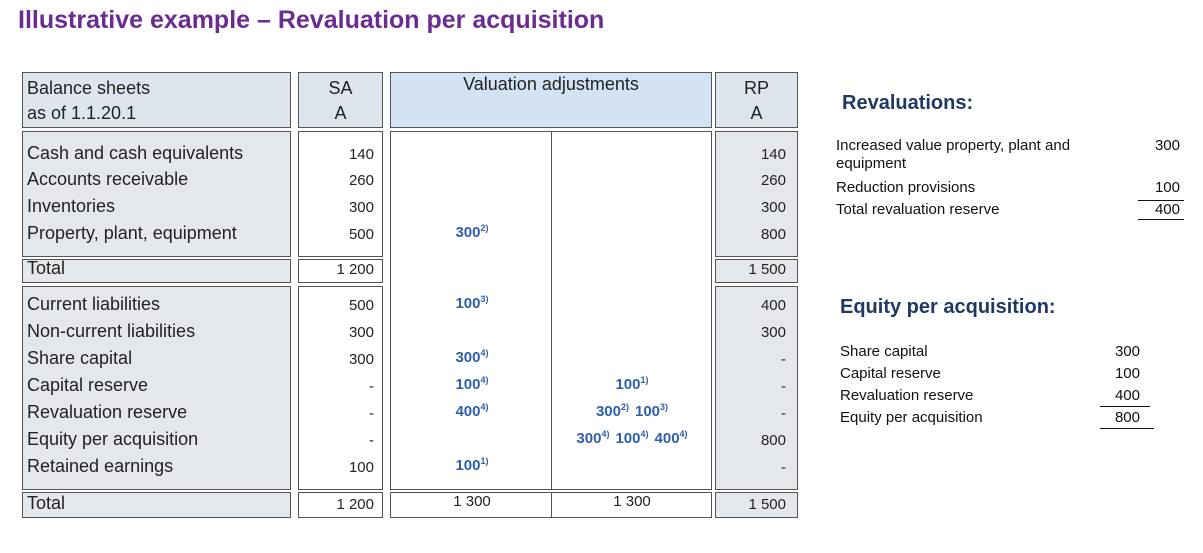 Image resolution: width=1203 pixels, height=553 pixels. What do you see at coordinates (890, 373) in the screenshot?
I see `equity-label: Capital reserve` at bounding box center [890, 373].